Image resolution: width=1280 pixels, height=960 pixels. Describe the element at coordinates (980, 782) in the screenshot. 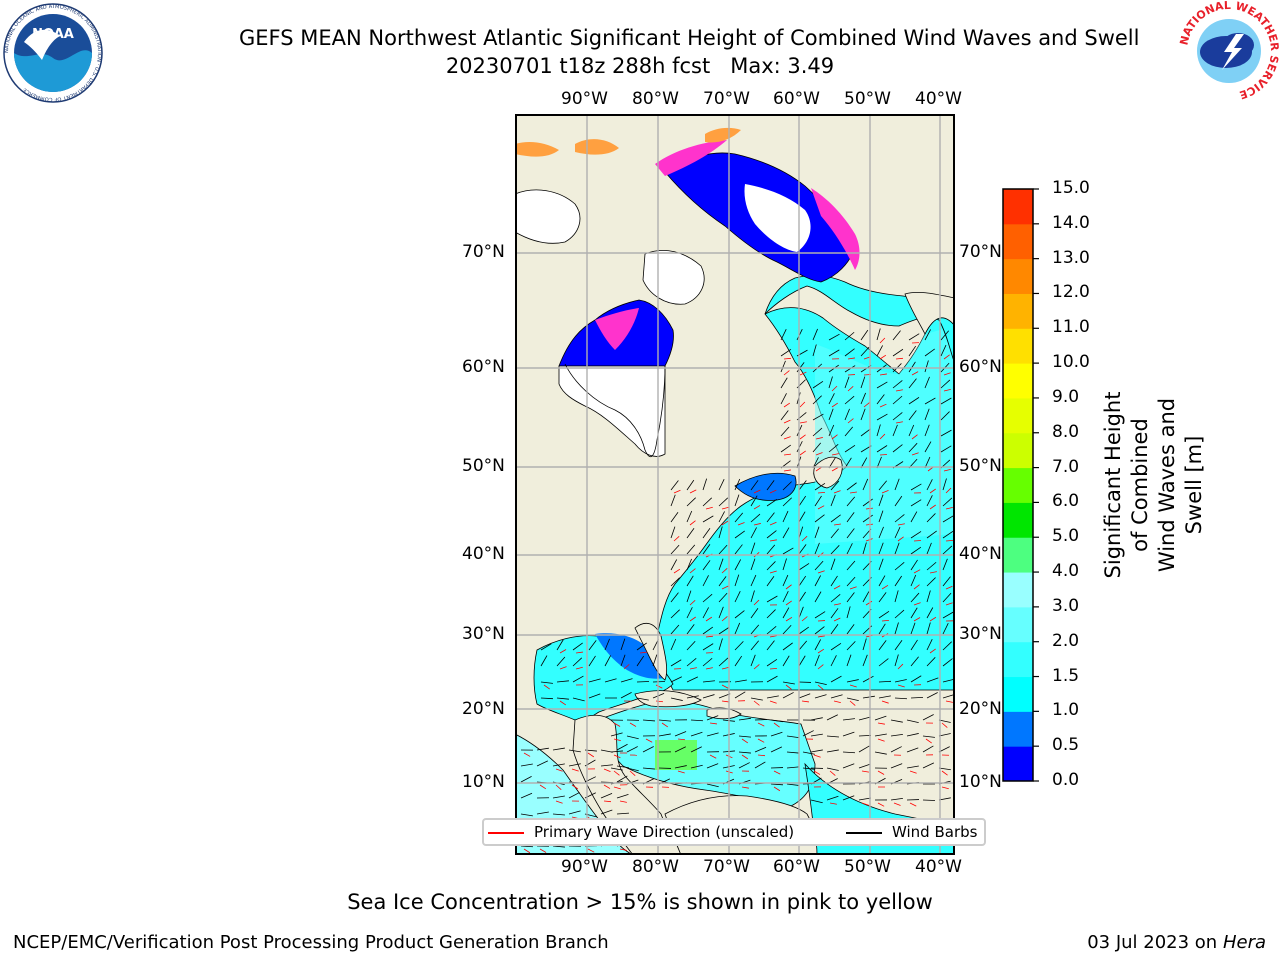

I see `lat-label-right-10n: 10°N` at that location.